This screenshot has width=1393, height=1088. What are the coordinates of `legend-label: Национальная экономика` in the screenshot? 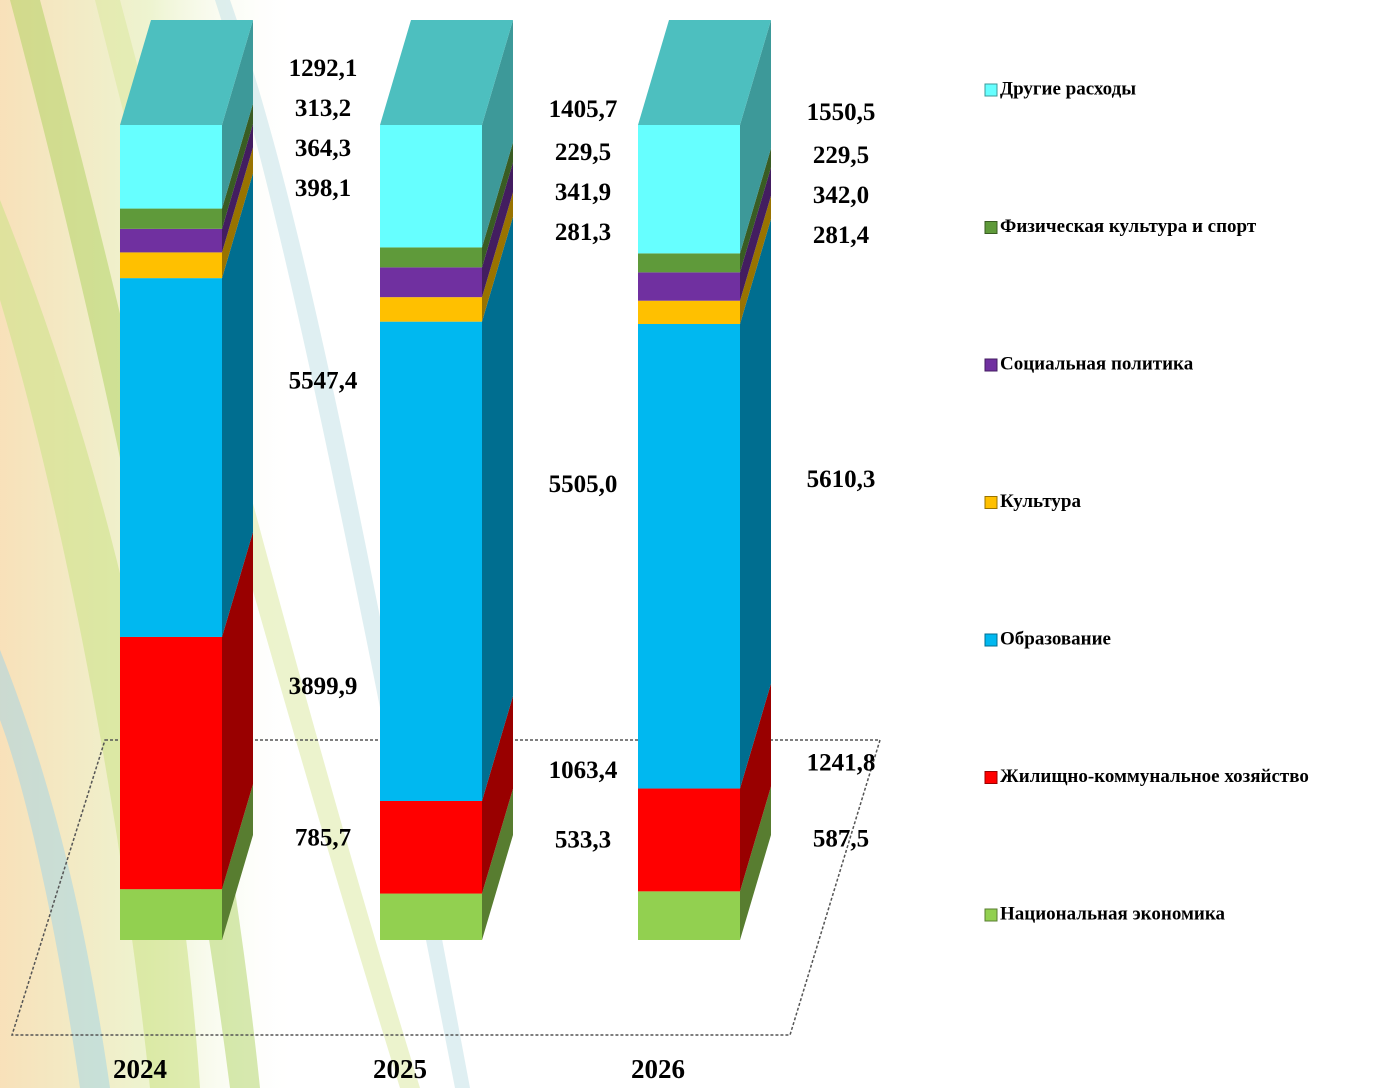 It's located at (1113, 913).